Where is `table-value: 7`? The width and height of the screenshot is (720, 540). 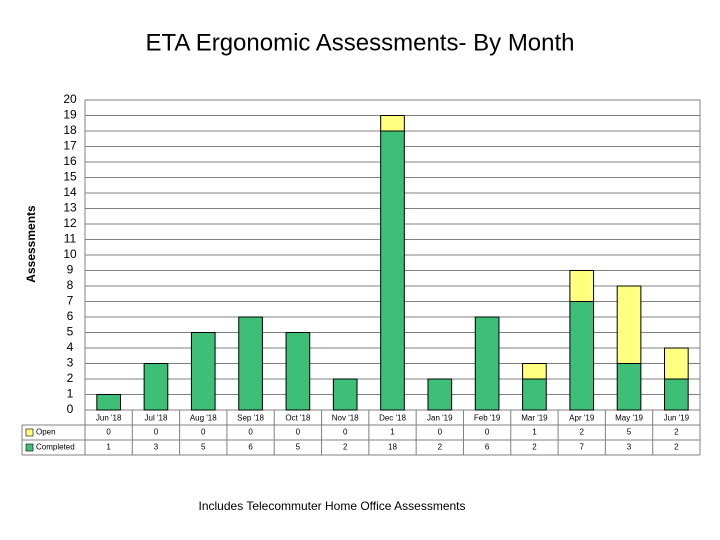
table-value: 7 is located at coordinates (582, 447).